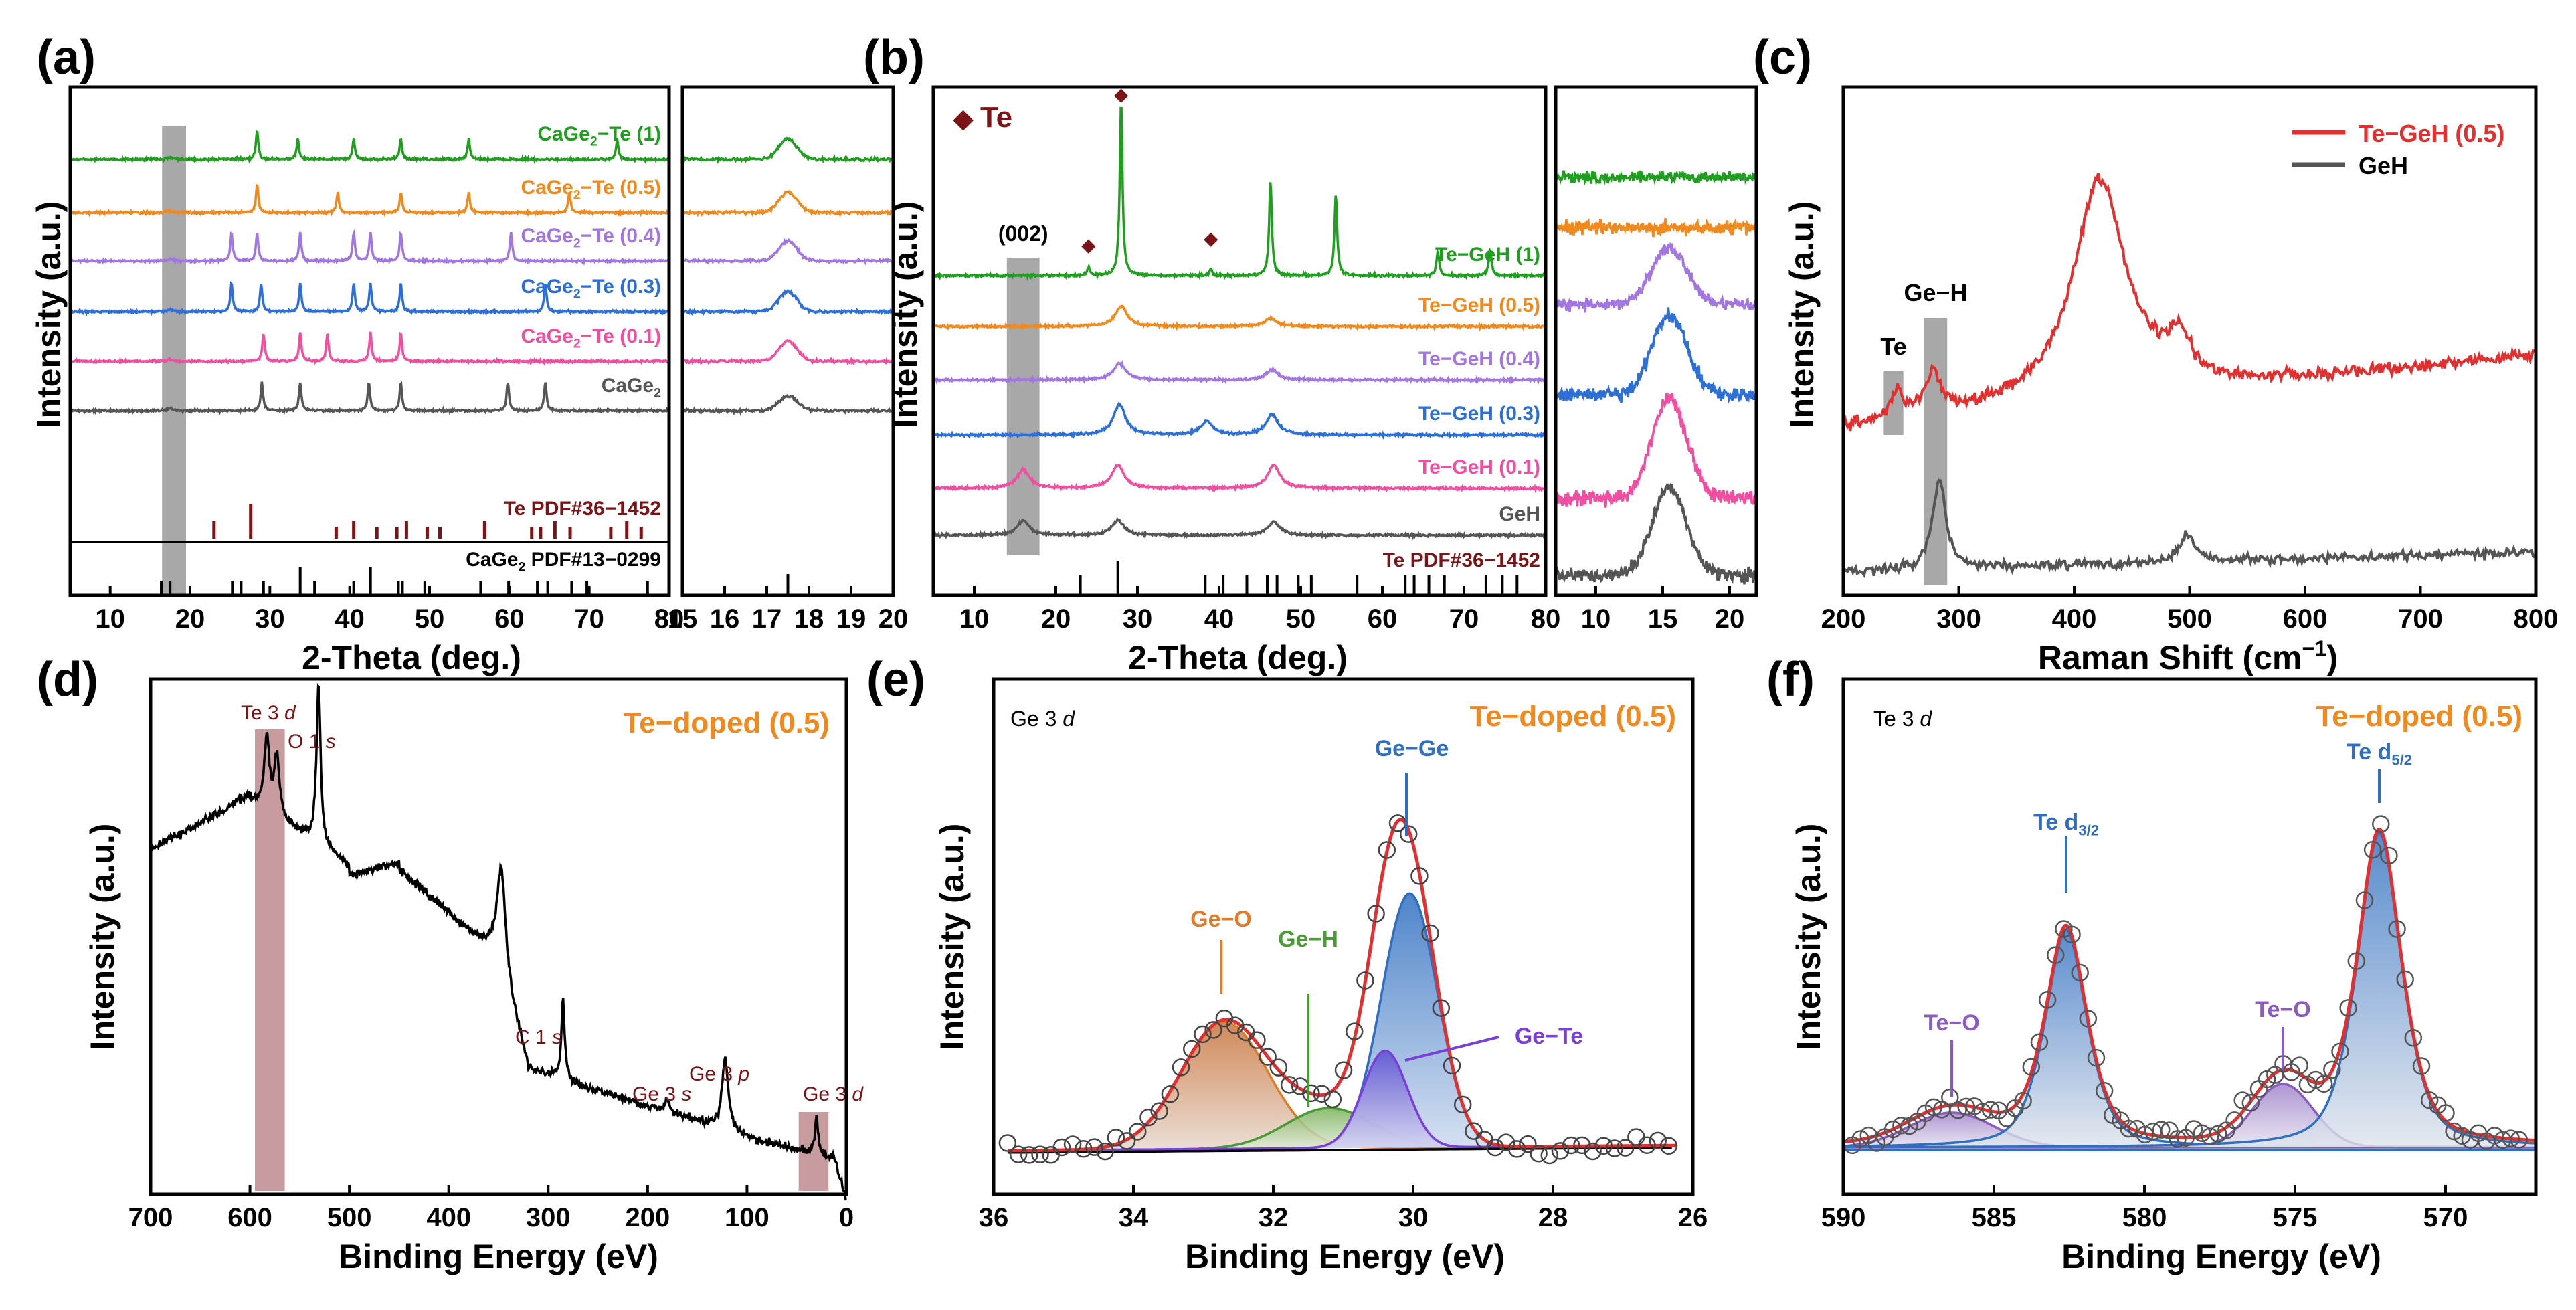 This screenshot has height=1310, width=2576. Describe the element at coordinates (448, 1217) in the screenshot. I see `d-tick-label: 400` at that location.